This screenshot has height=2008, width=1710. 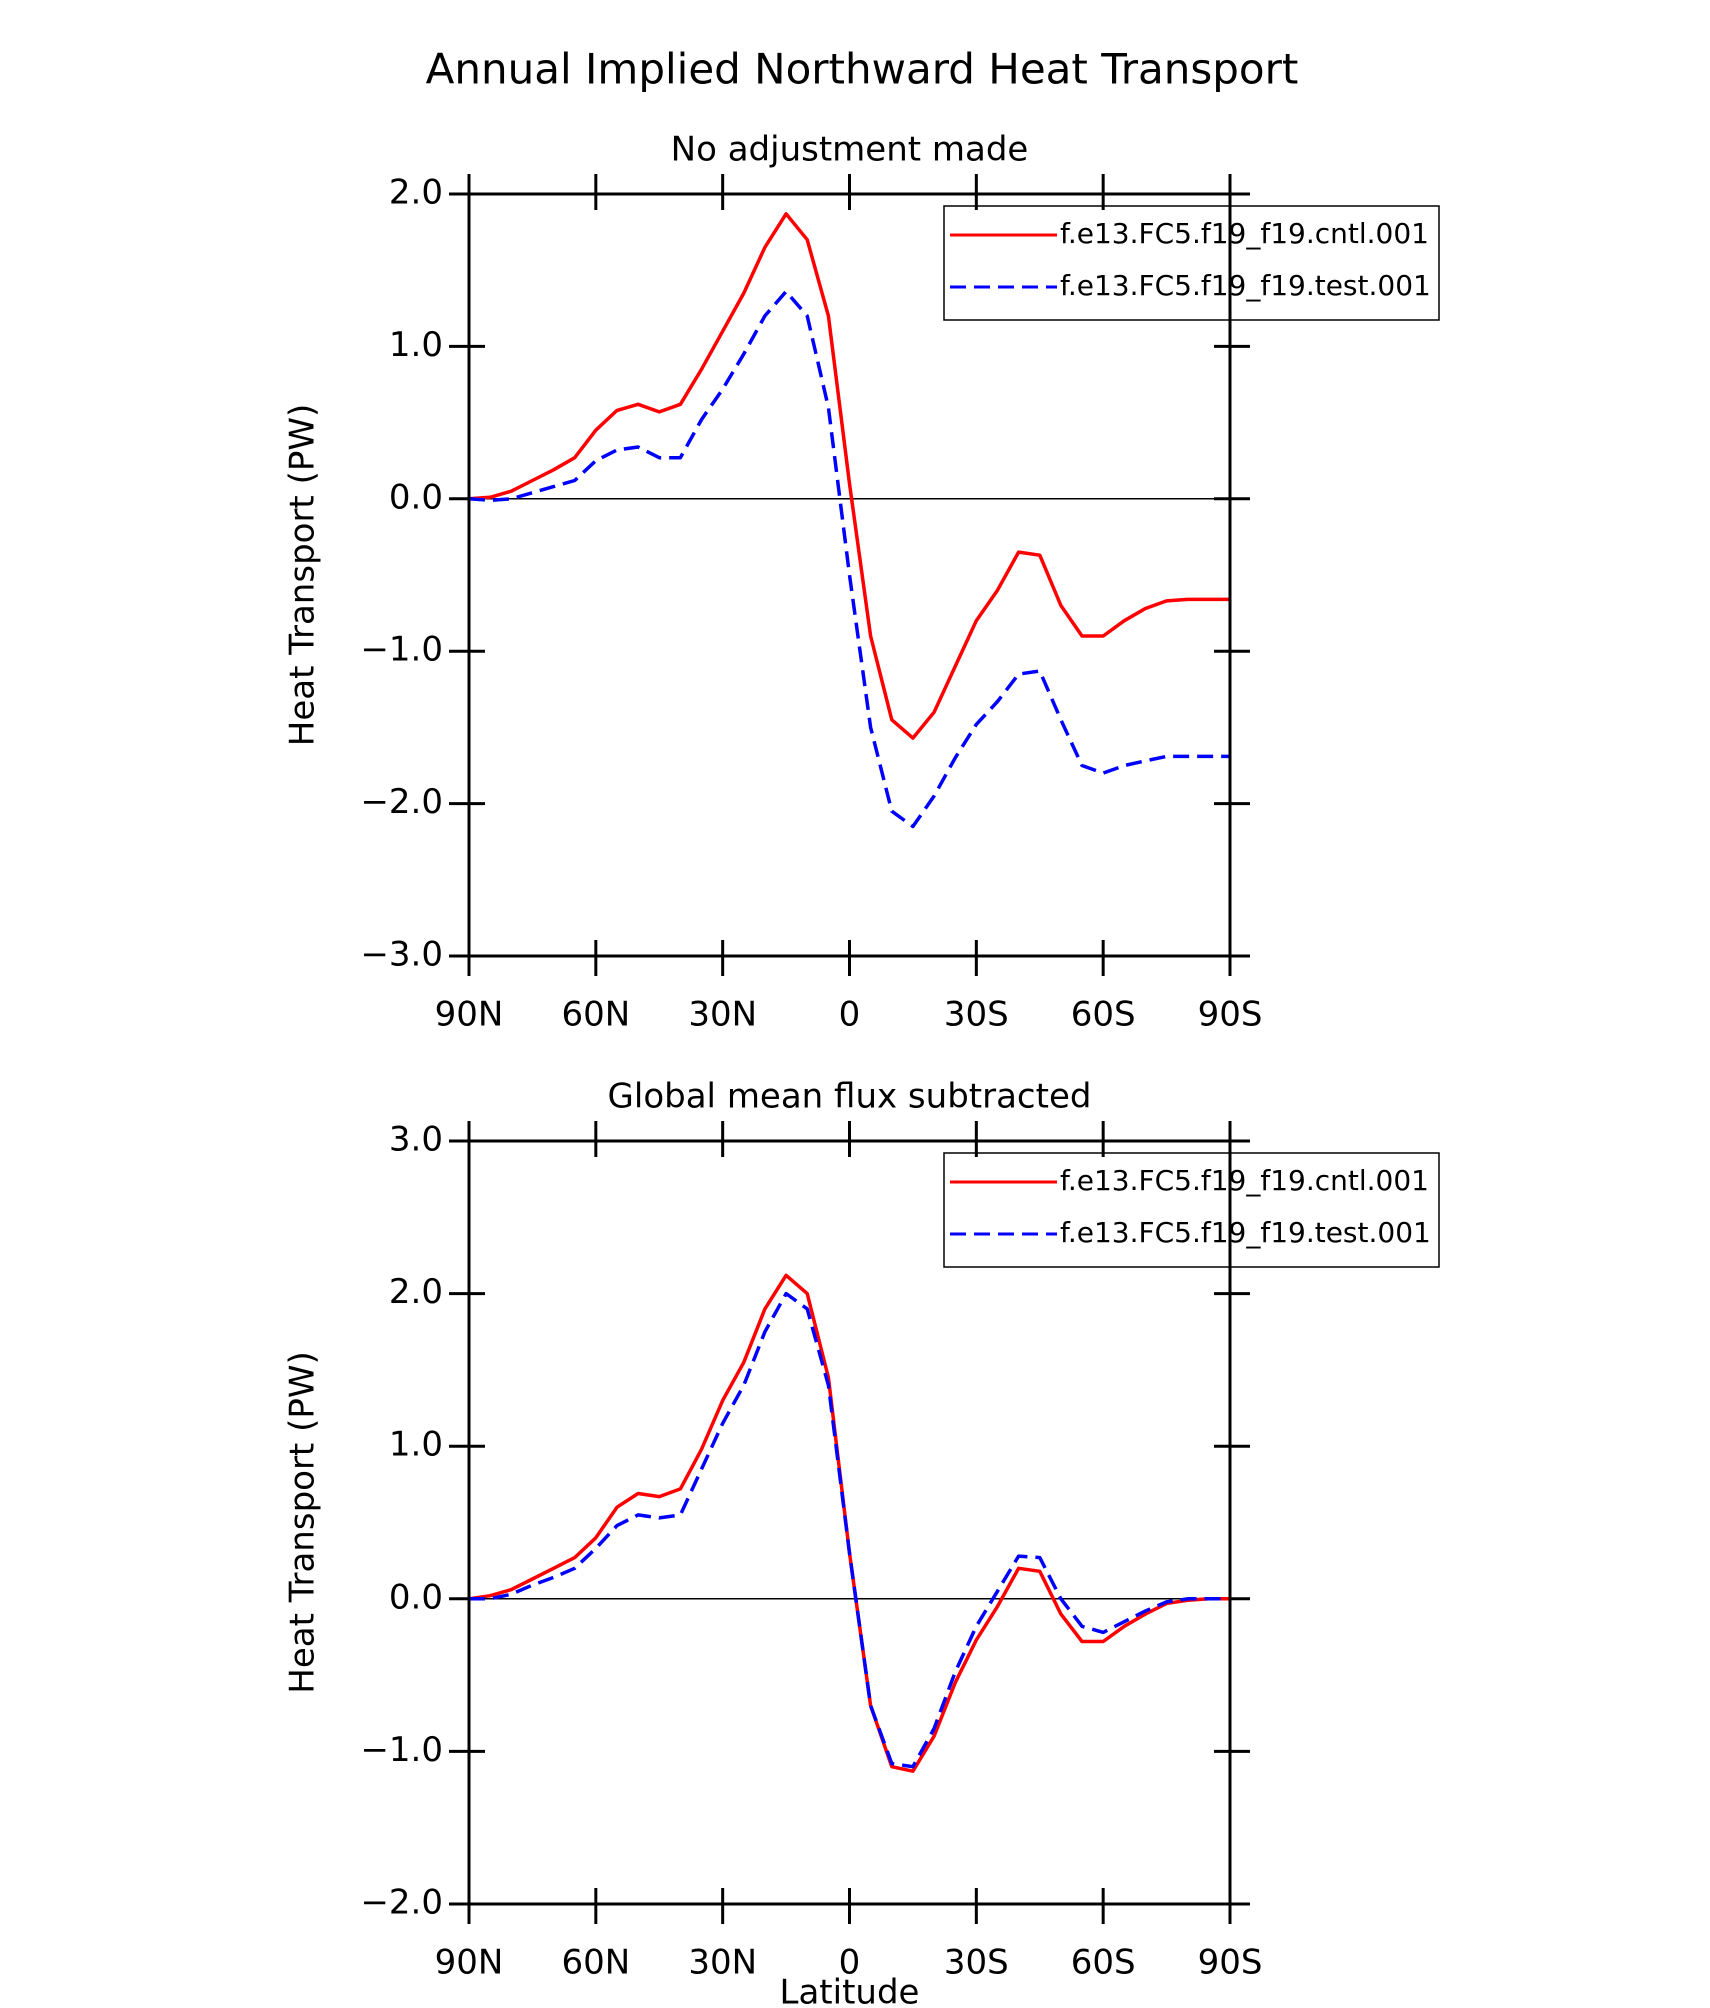 What do you see at coordinates (416, 1140) in the screenshot?
I see `y-tick-label: 3.0` at bounding box center [416, 1140].